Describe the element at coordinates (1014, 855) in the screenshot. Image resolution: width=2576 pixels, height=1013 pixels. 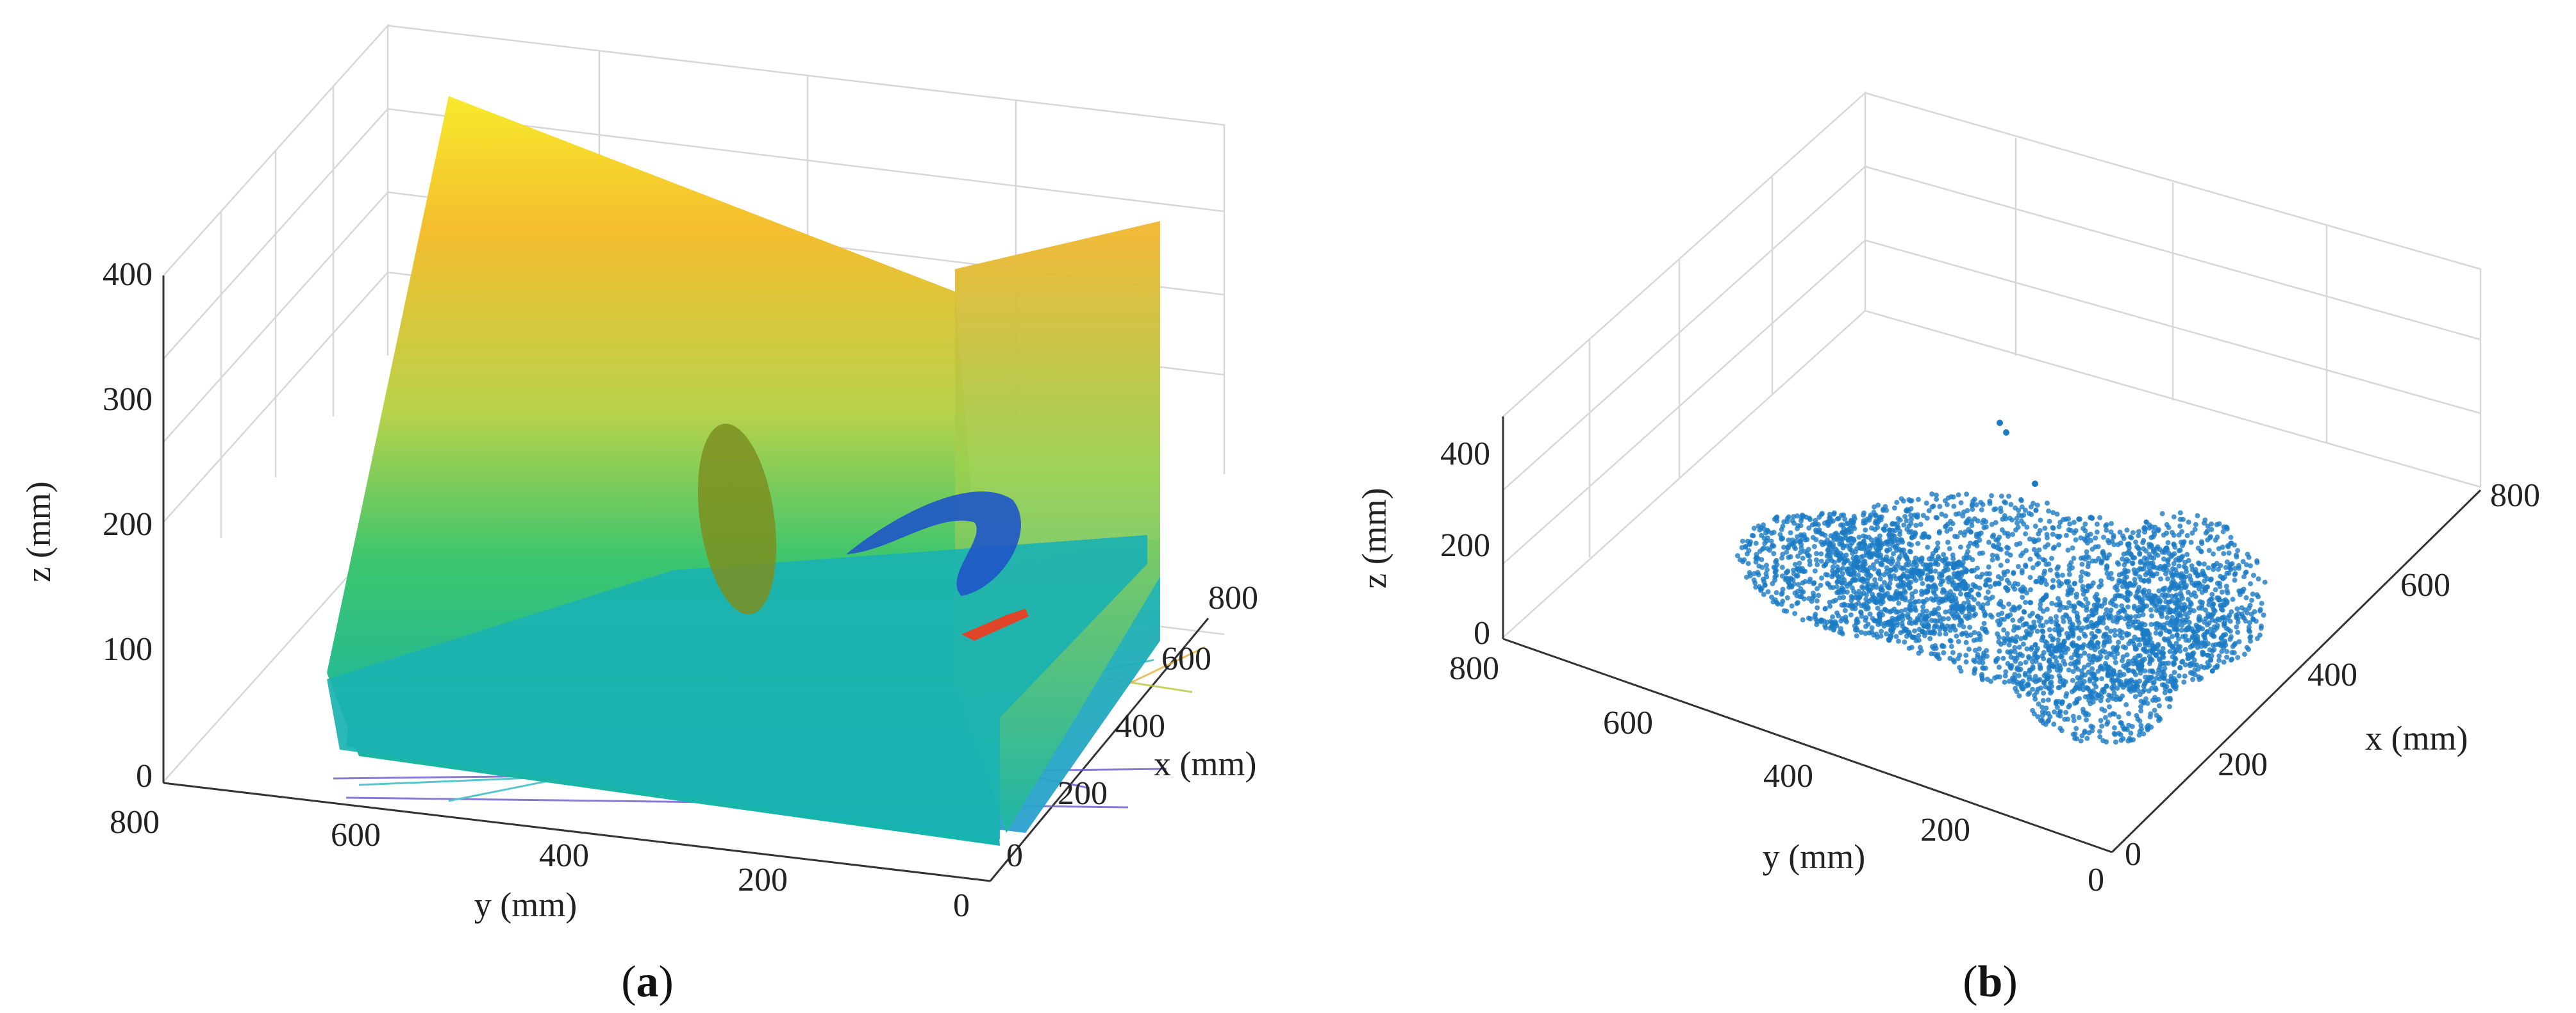
I see `panel-a-x-tick: 0` at that location.